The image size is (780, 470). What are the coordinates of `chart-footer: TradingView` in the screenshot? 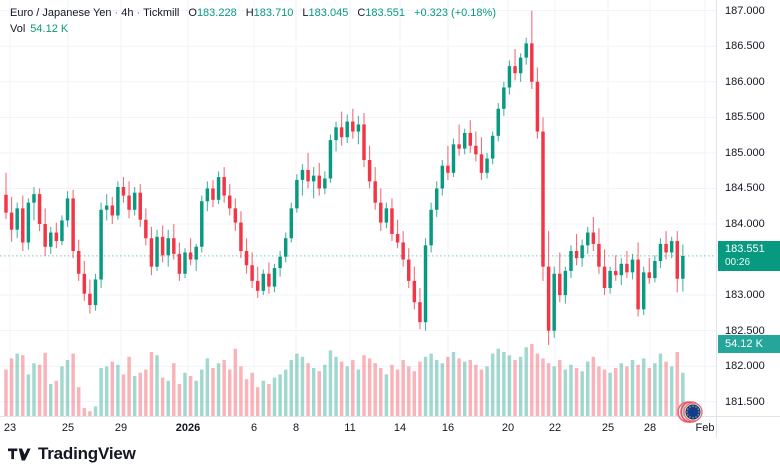 It's located at (390, 454).